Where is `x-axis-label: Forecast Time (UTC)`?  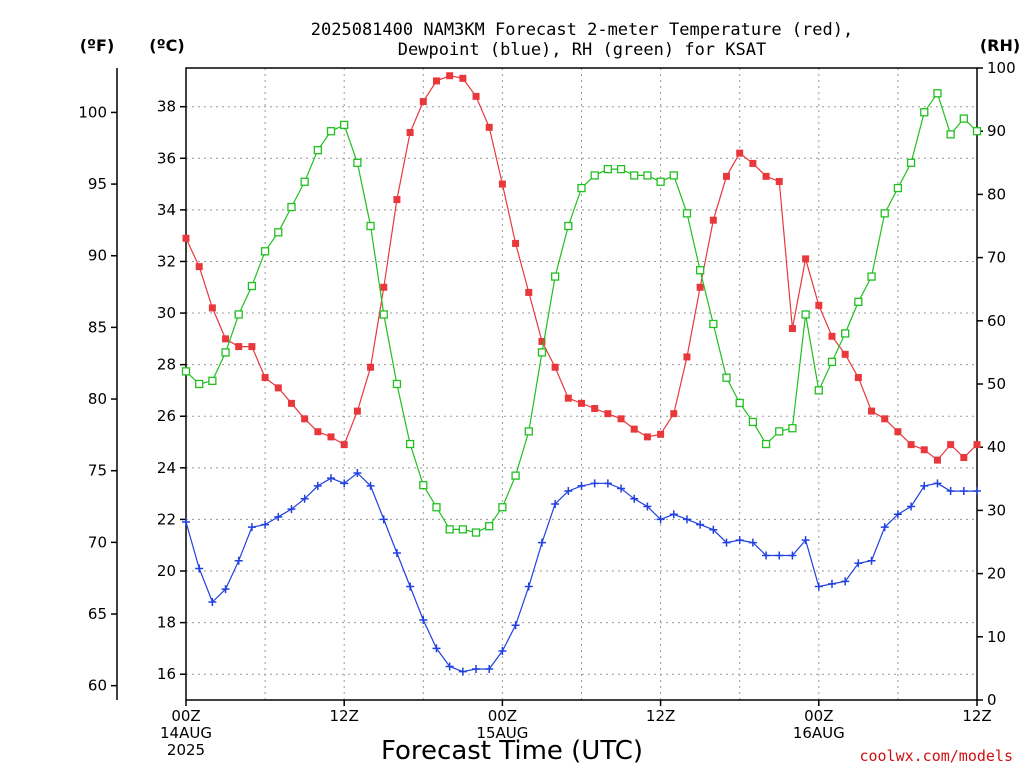
x-axis-label: Forecast Time (UTC) is located at coordinates (512, 751).